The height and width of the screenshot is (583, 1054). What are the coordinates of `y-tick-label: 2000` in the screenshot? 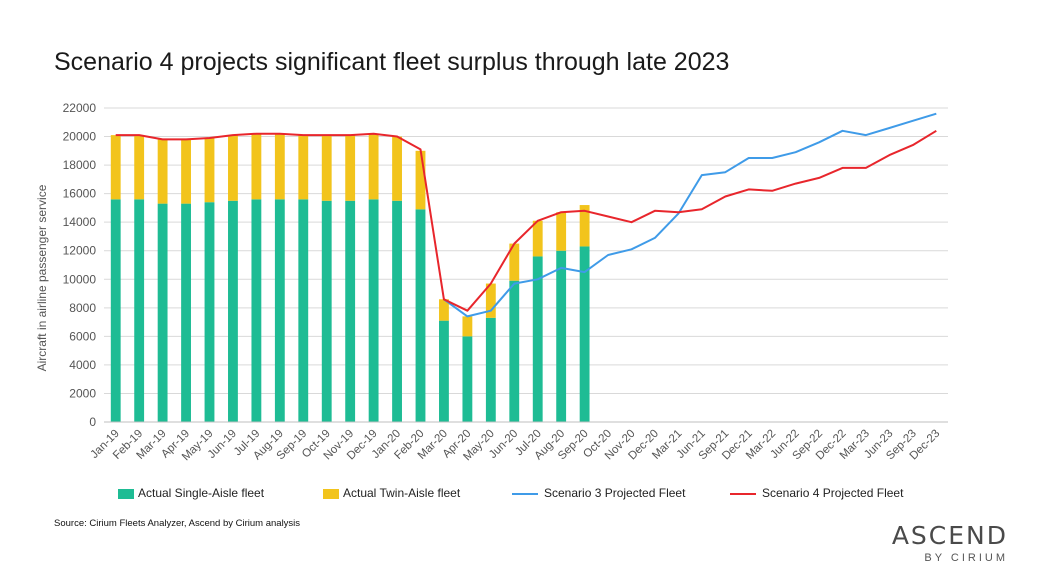 It's located at (82, 393).